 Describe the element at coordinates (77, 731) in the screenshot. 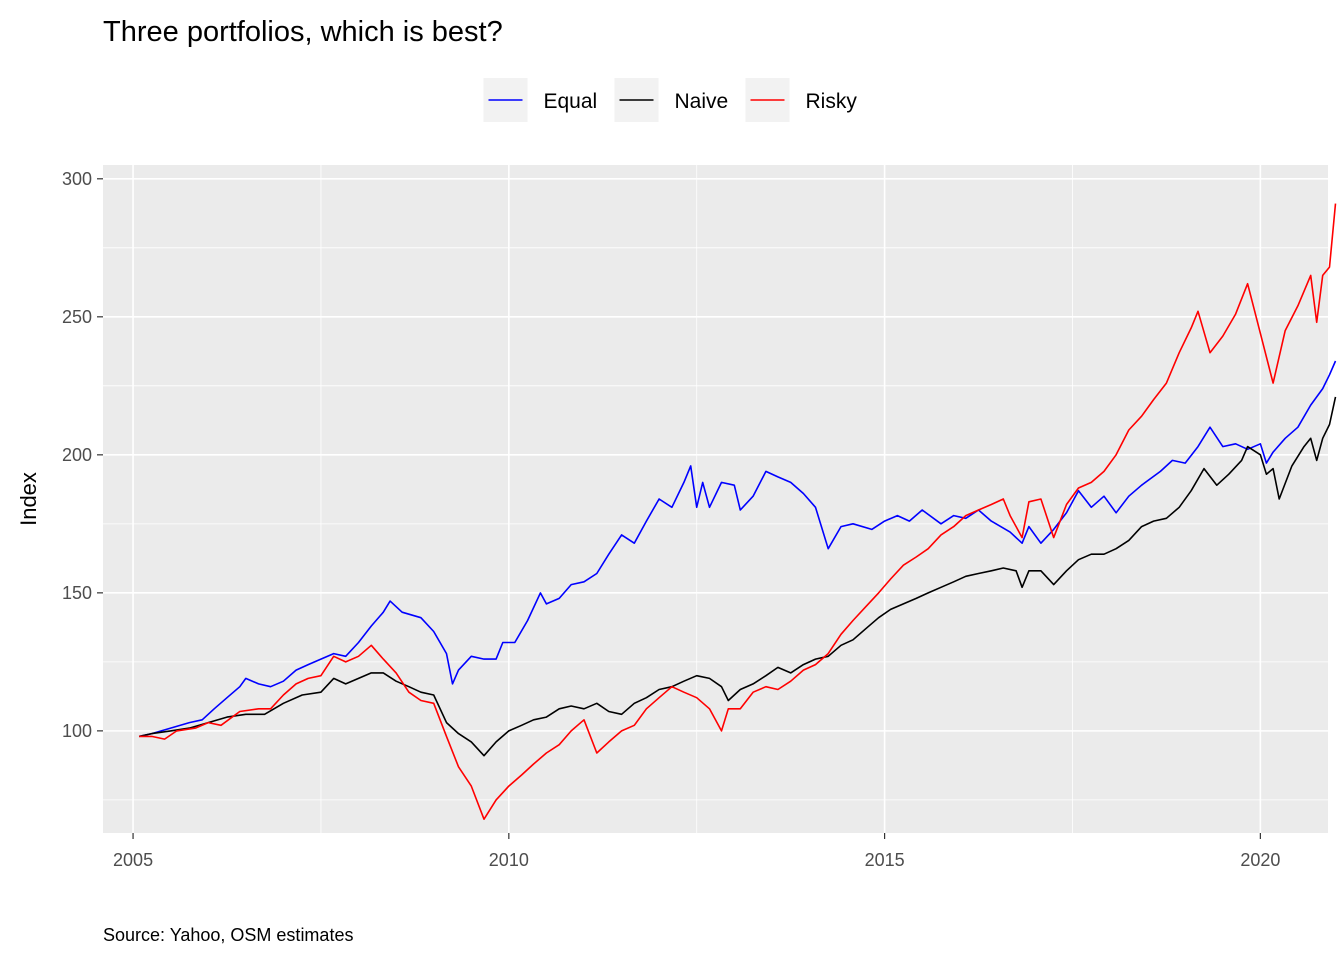

I see `y-tick-label: 100` at that location.